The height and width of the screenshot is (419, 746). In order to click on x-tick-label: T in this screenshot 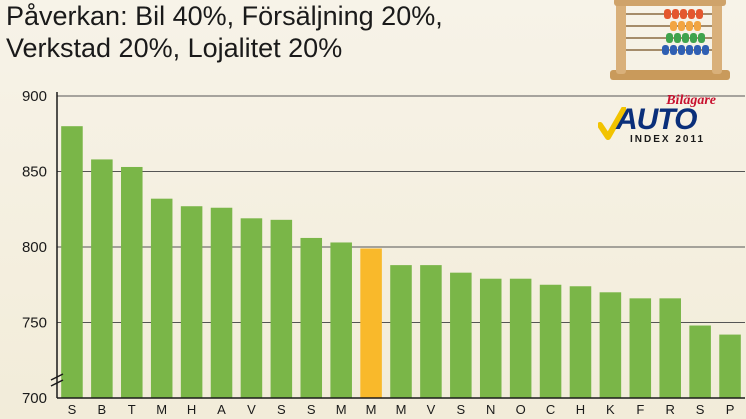, I will do `click(132, 409)`.